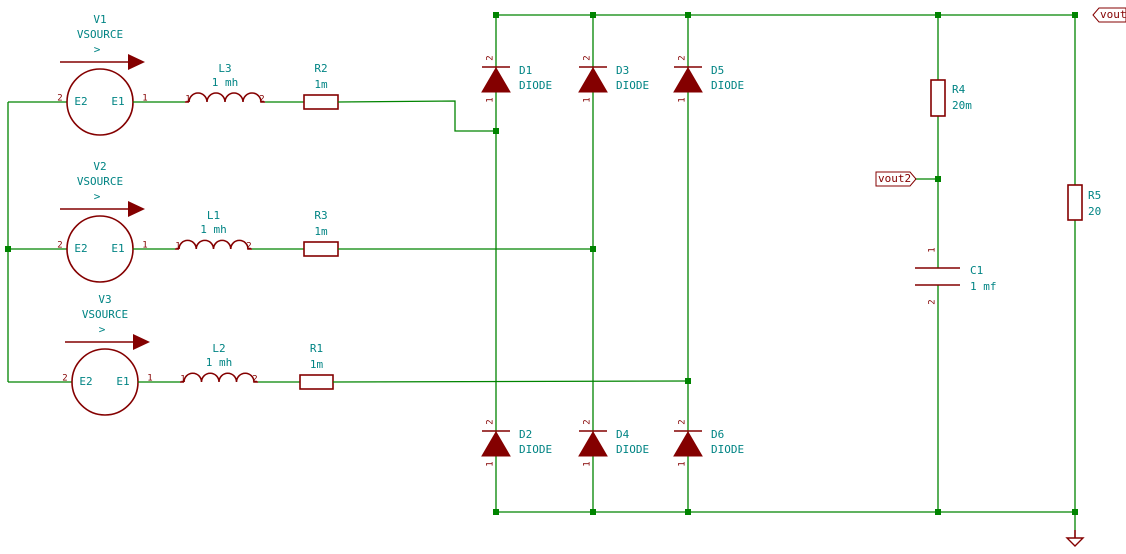 This screenshot has width=1126, height=554. What do you see at coordinates (99, 166) in the screenshot?
I see `label: V2` at bounding box center [99, 166].